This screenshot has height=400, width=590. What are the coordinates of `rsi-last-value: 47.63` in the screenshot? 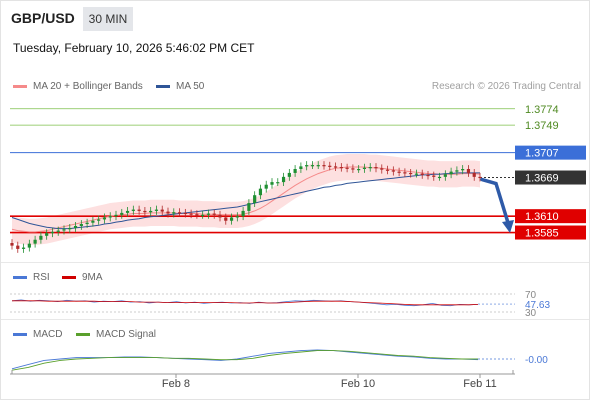 It's located at (537, 305).